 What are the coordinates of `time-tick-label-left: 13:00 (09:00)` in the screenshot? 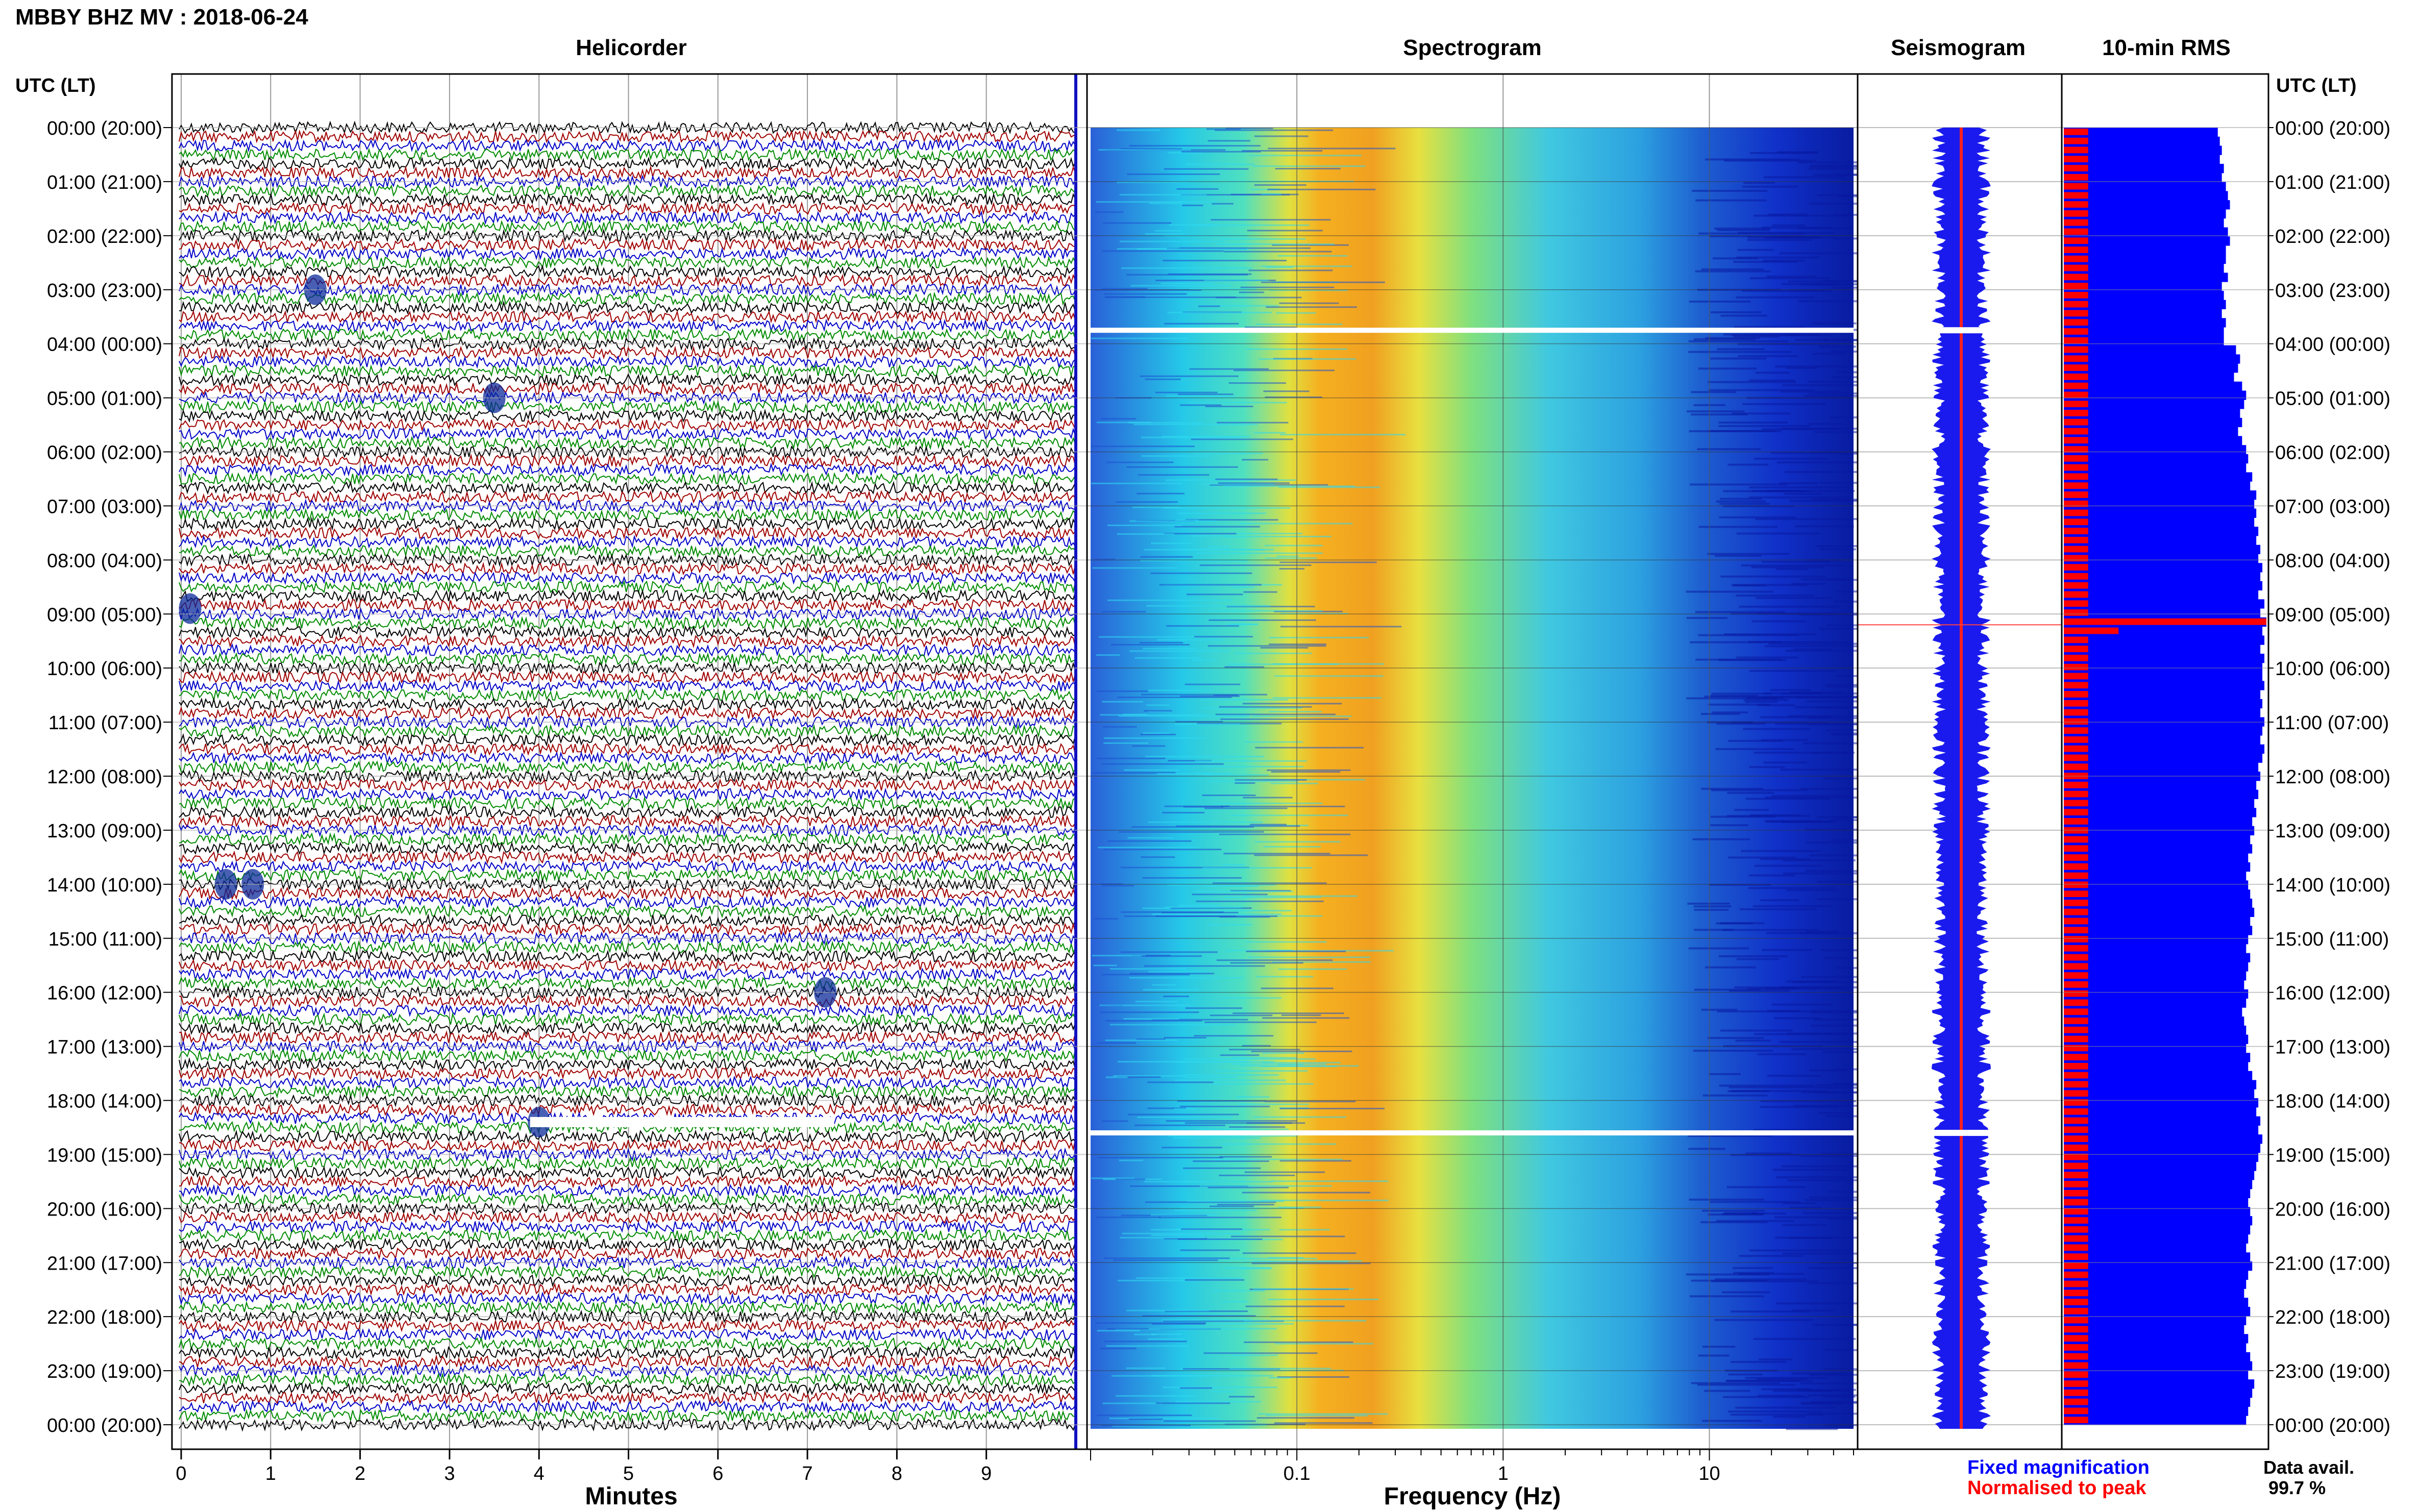 It's located at (104, 831).